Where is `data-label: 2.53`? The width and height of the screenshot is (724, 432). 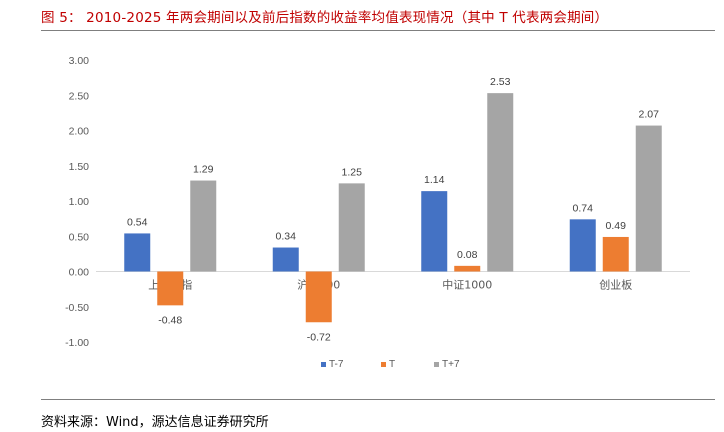
data-label: 2.53 is located at coordinates (500, 82).